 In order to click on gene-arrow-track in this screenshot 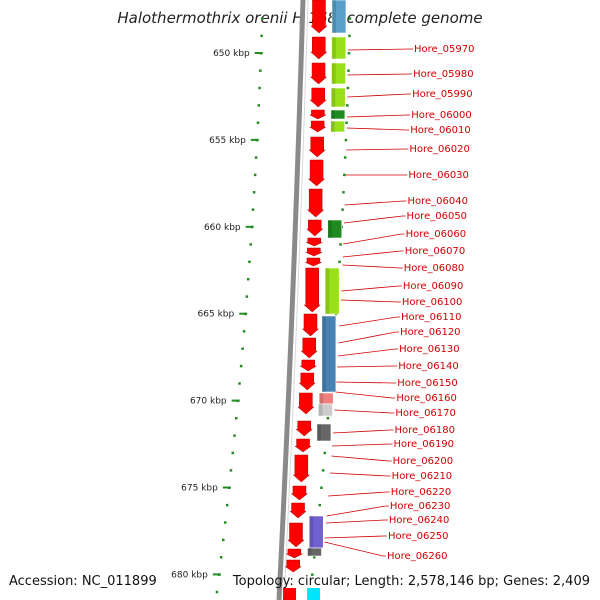, I will do `click(305, 300)`.